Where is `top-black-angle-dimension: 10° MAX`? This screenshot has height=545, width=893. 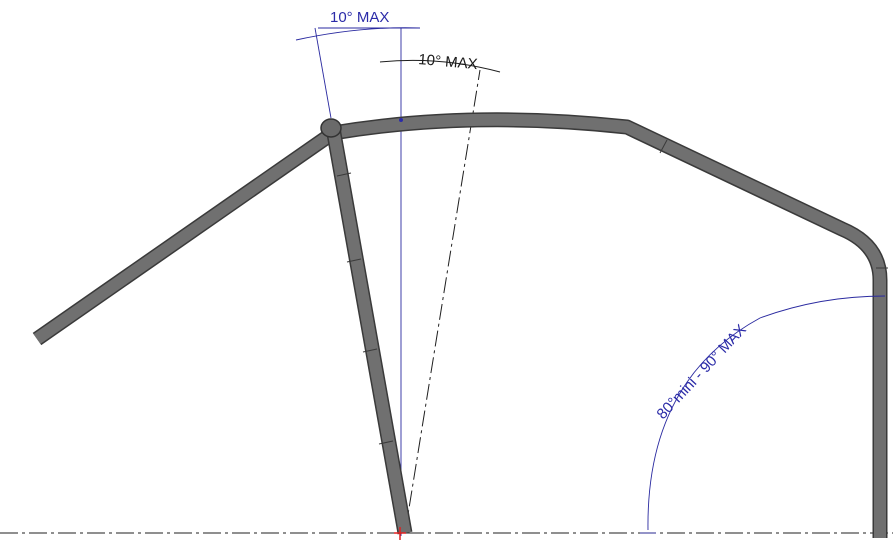 top-black-angle-dimension: 10° MAX is located at coordinates (440, 62).